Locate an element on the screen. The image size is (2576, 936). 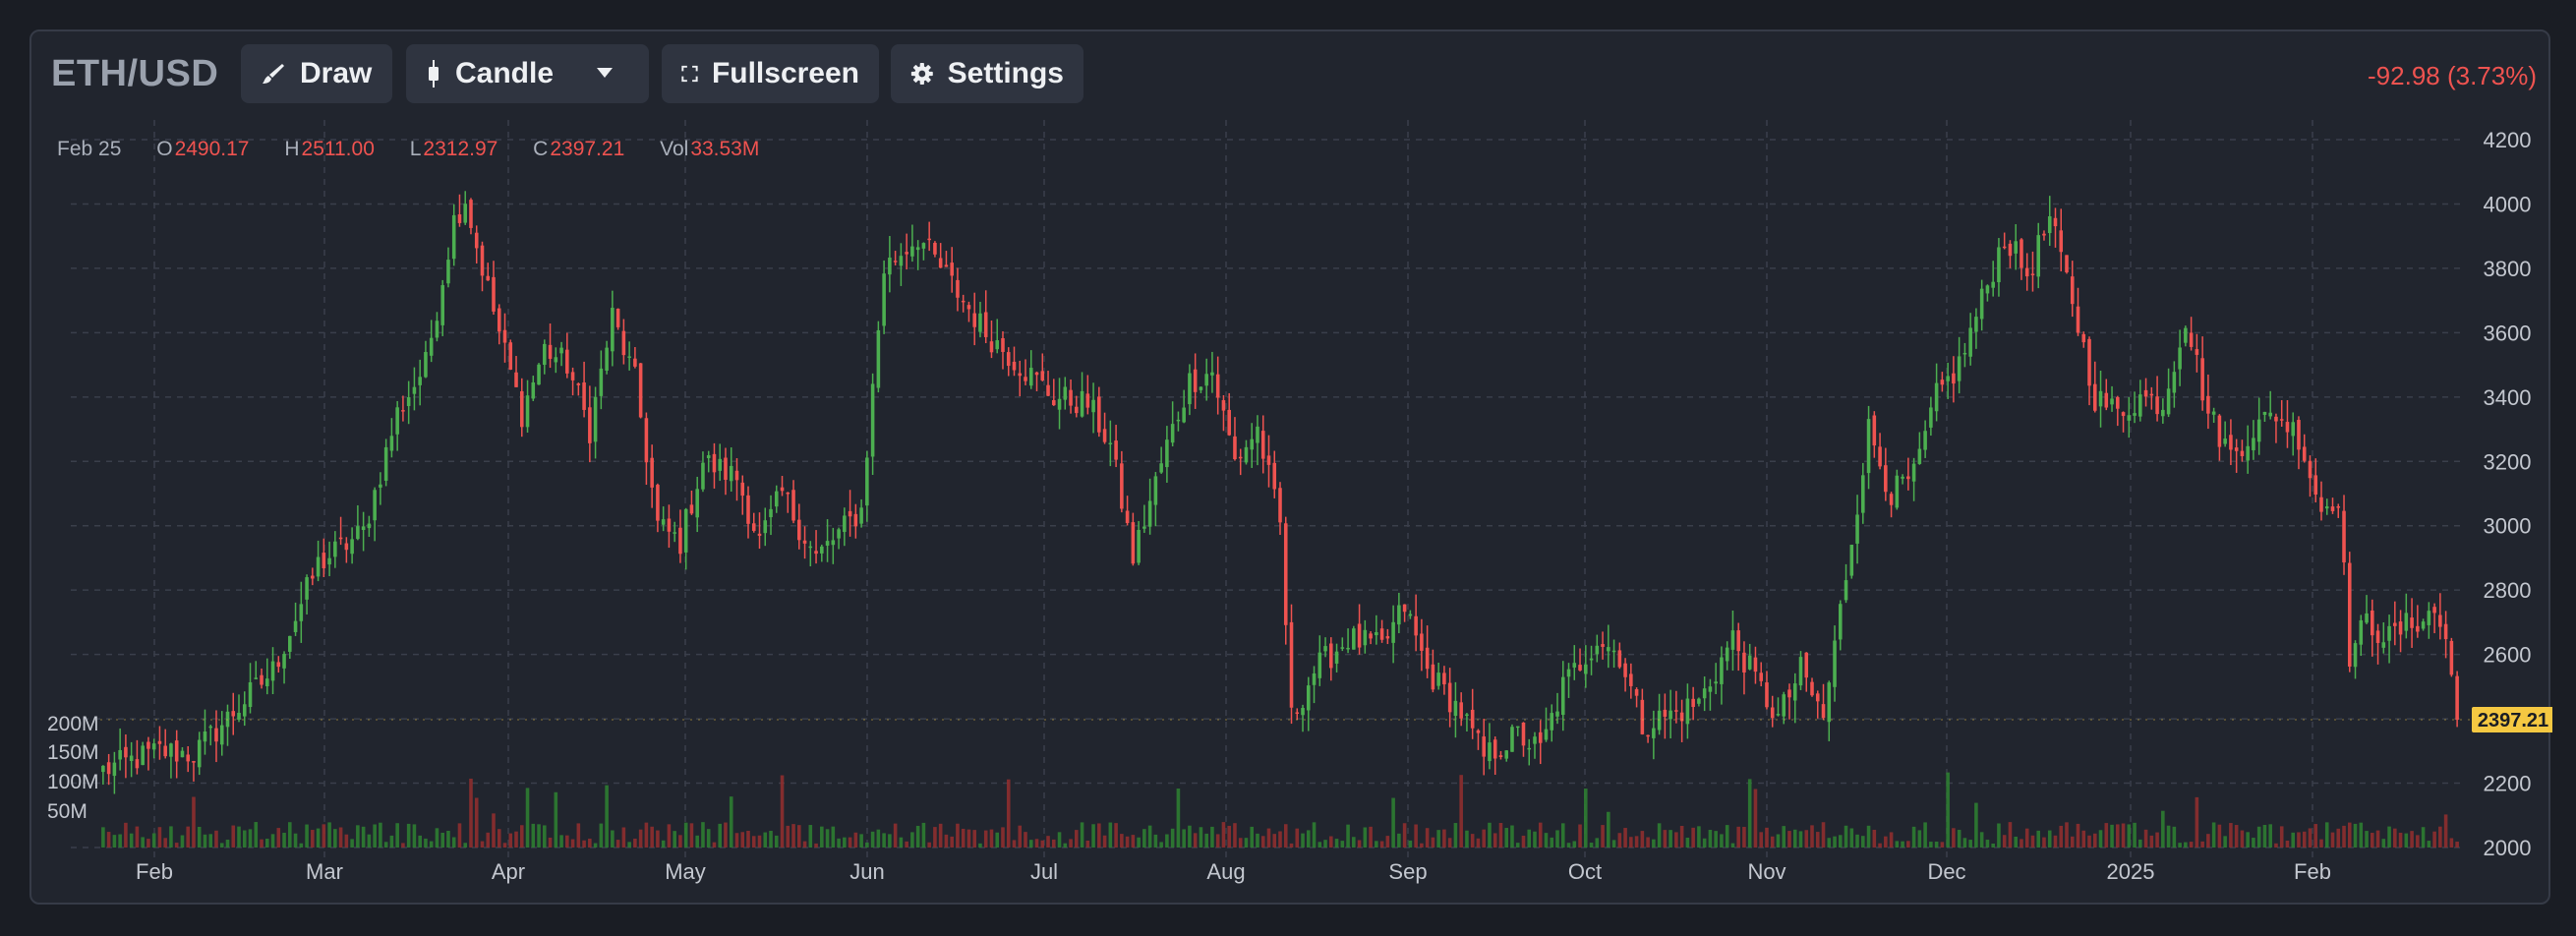
draw-button: Draw is located at coordinates (316, 73).